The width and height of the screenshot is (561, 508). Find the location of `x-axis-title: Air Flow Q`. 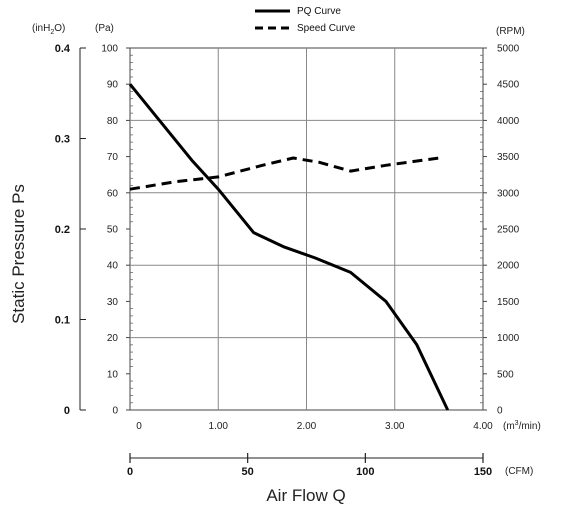

x-axis-title: Air Flow Q is located at coordinates (305, 495).